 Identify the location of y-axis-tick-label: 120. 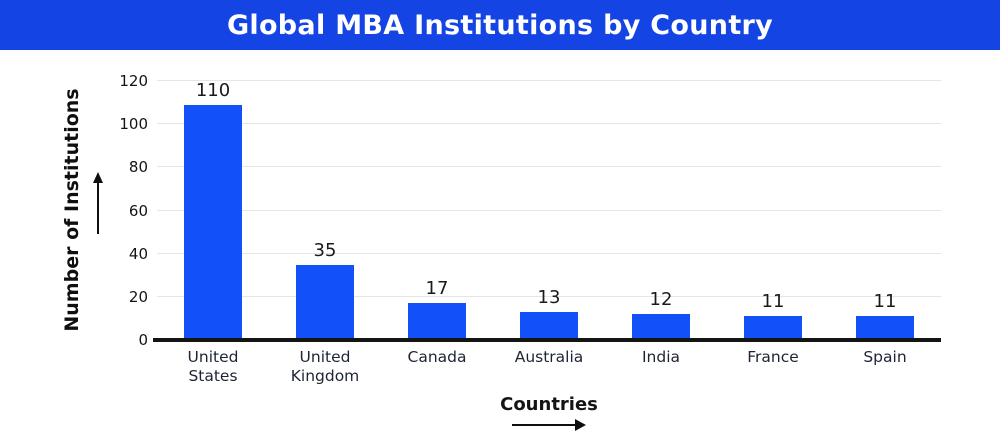
(133, 81).